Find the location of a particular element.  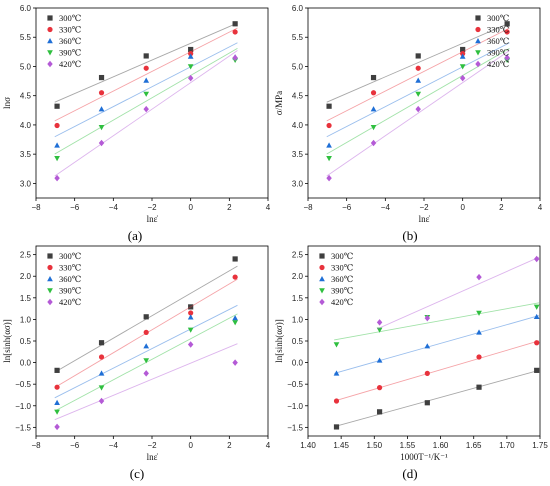

panel-caption: (a) is located at coordinates (135, 235).